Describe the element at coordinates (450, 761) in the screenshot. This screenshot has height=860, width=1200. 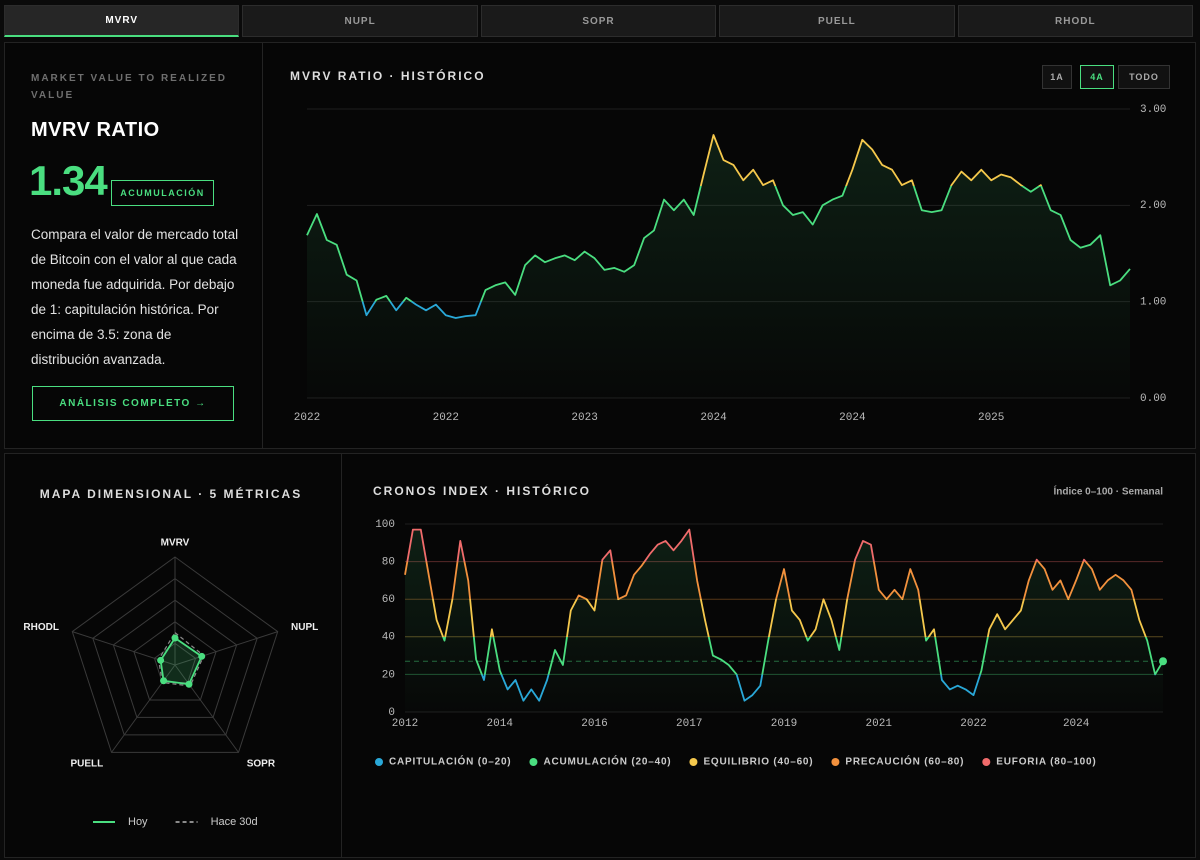
I see `legend-label: CAPITULACIÓN (0–20)` at that location.